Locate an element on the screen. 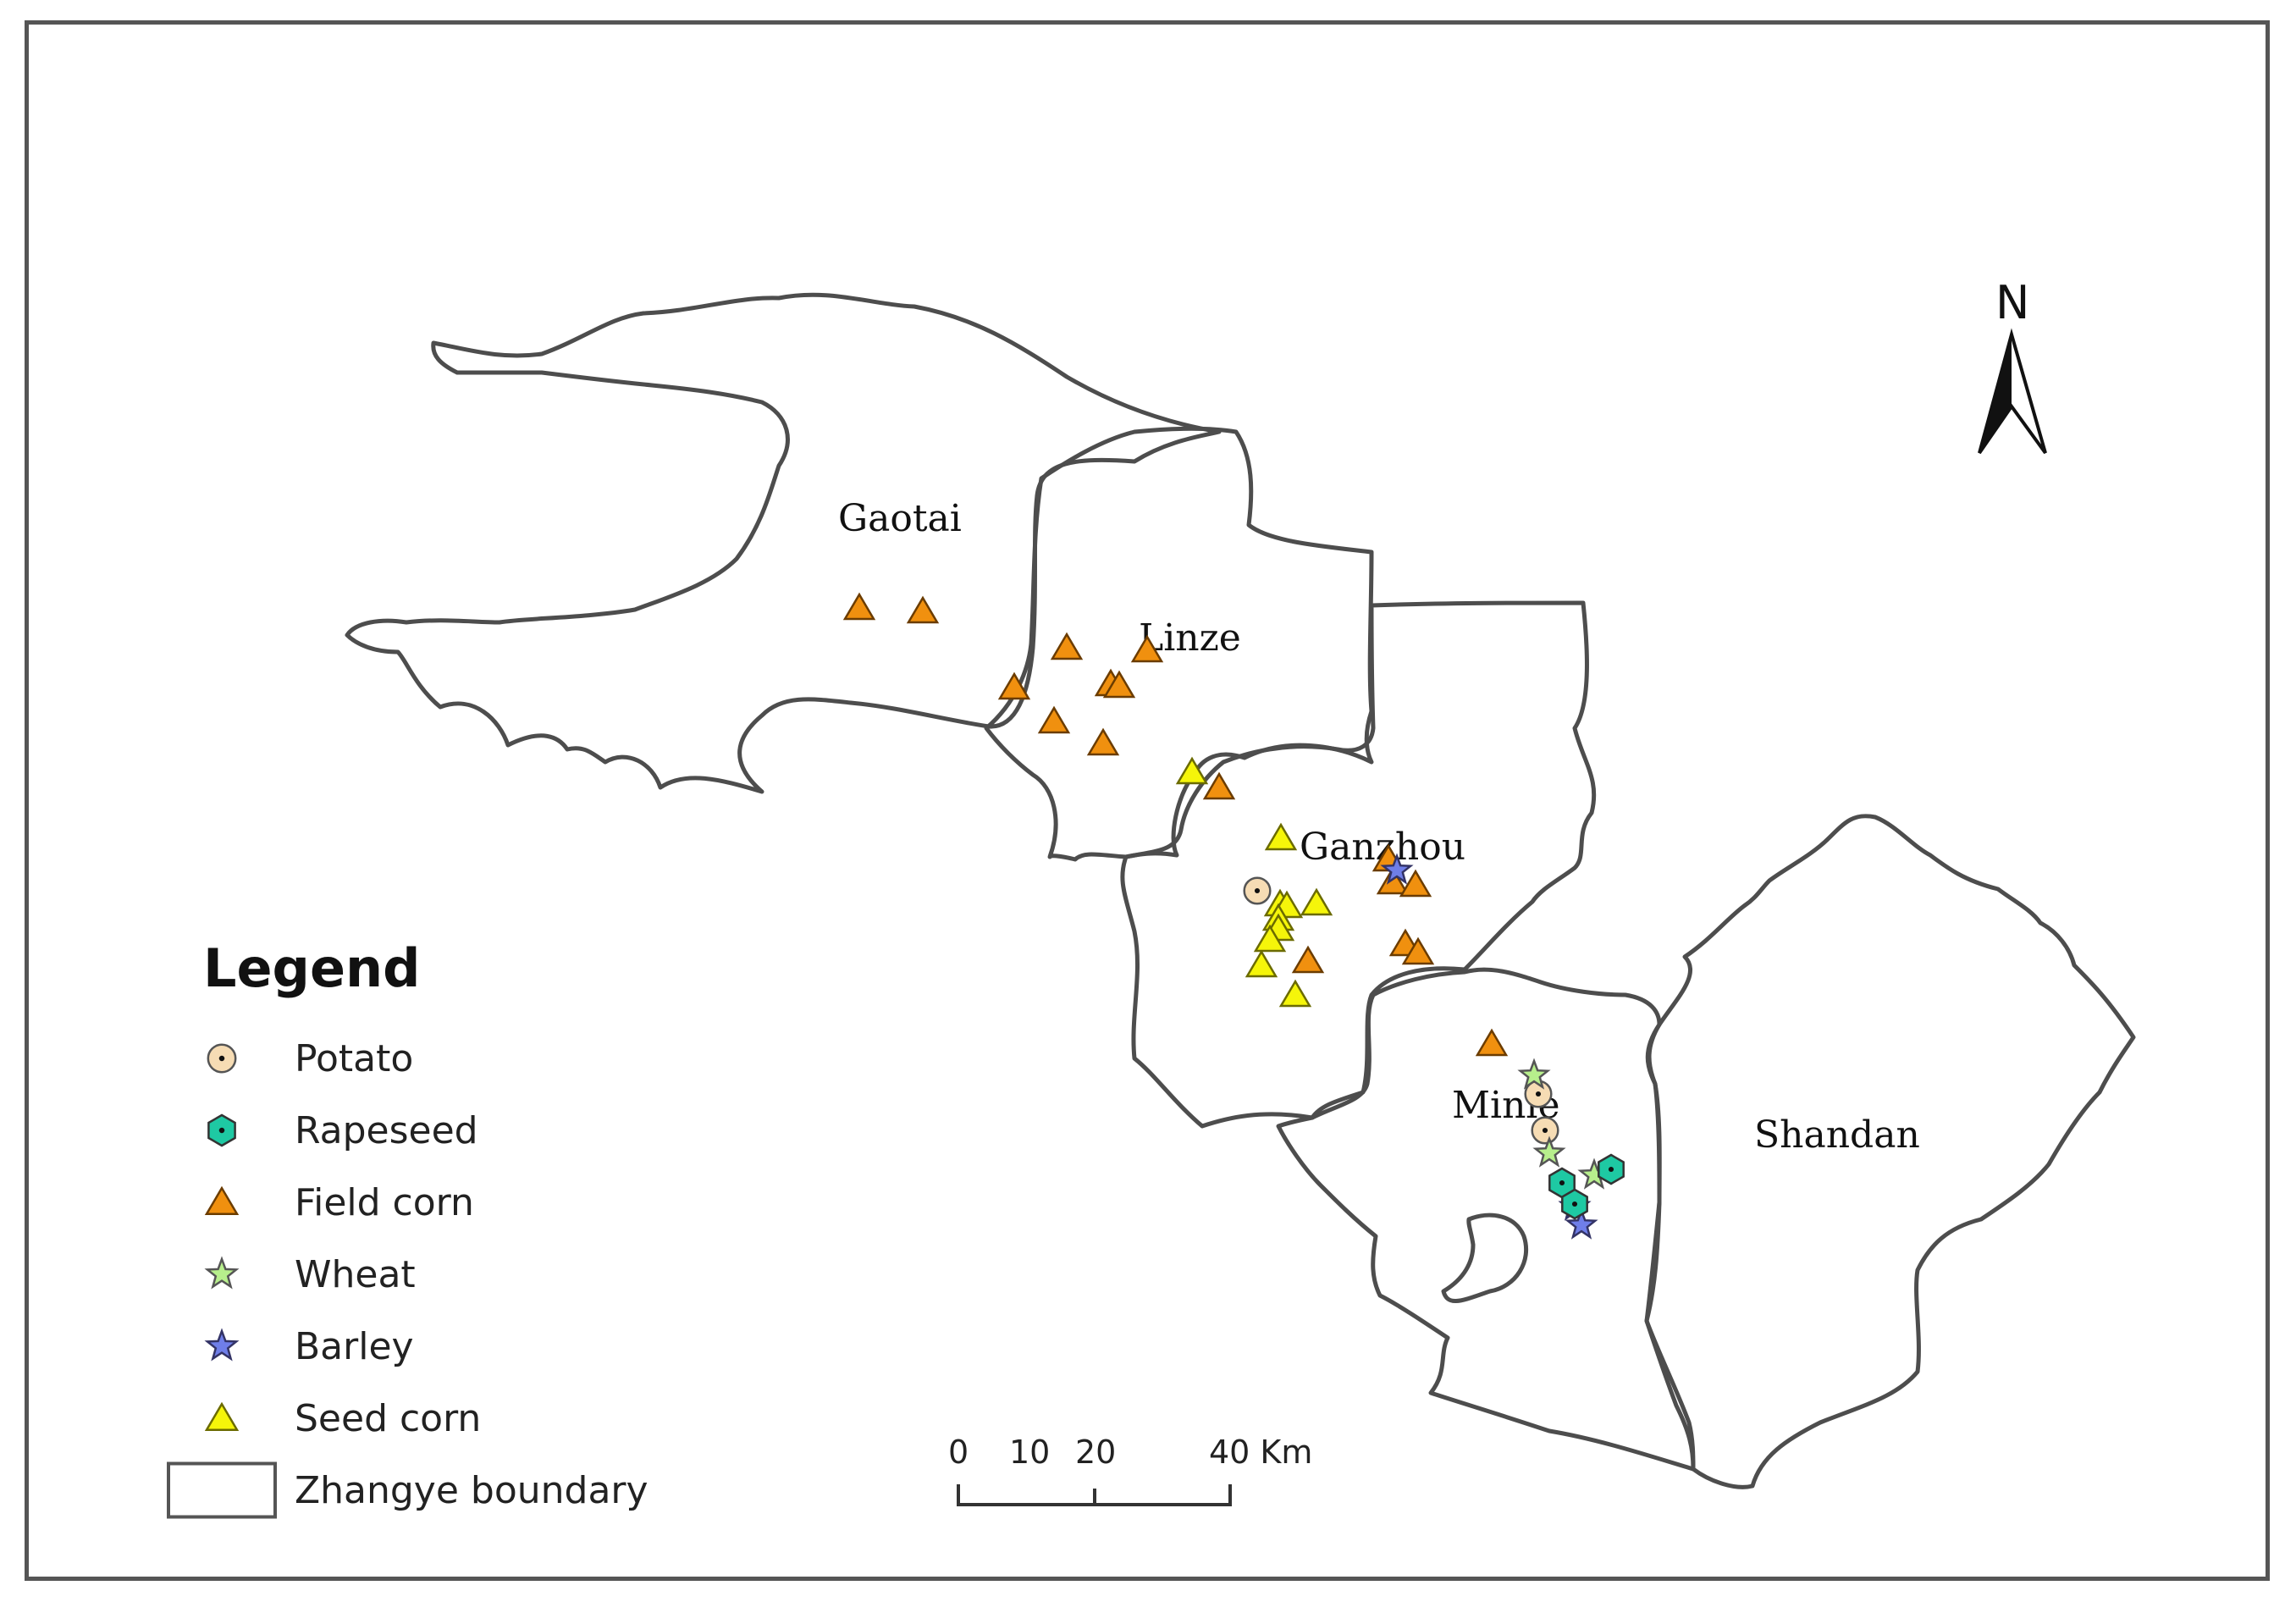  legend-label-rapeseed: Rapeseed is located at coordinates (386, 1130).